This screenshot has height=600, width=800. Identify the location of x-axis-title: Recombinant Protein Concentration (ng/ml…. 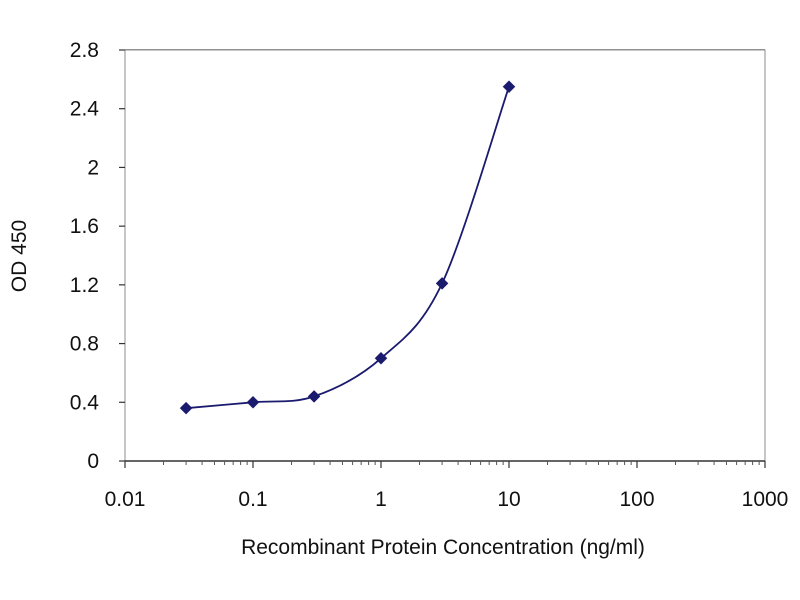
(443, 547).